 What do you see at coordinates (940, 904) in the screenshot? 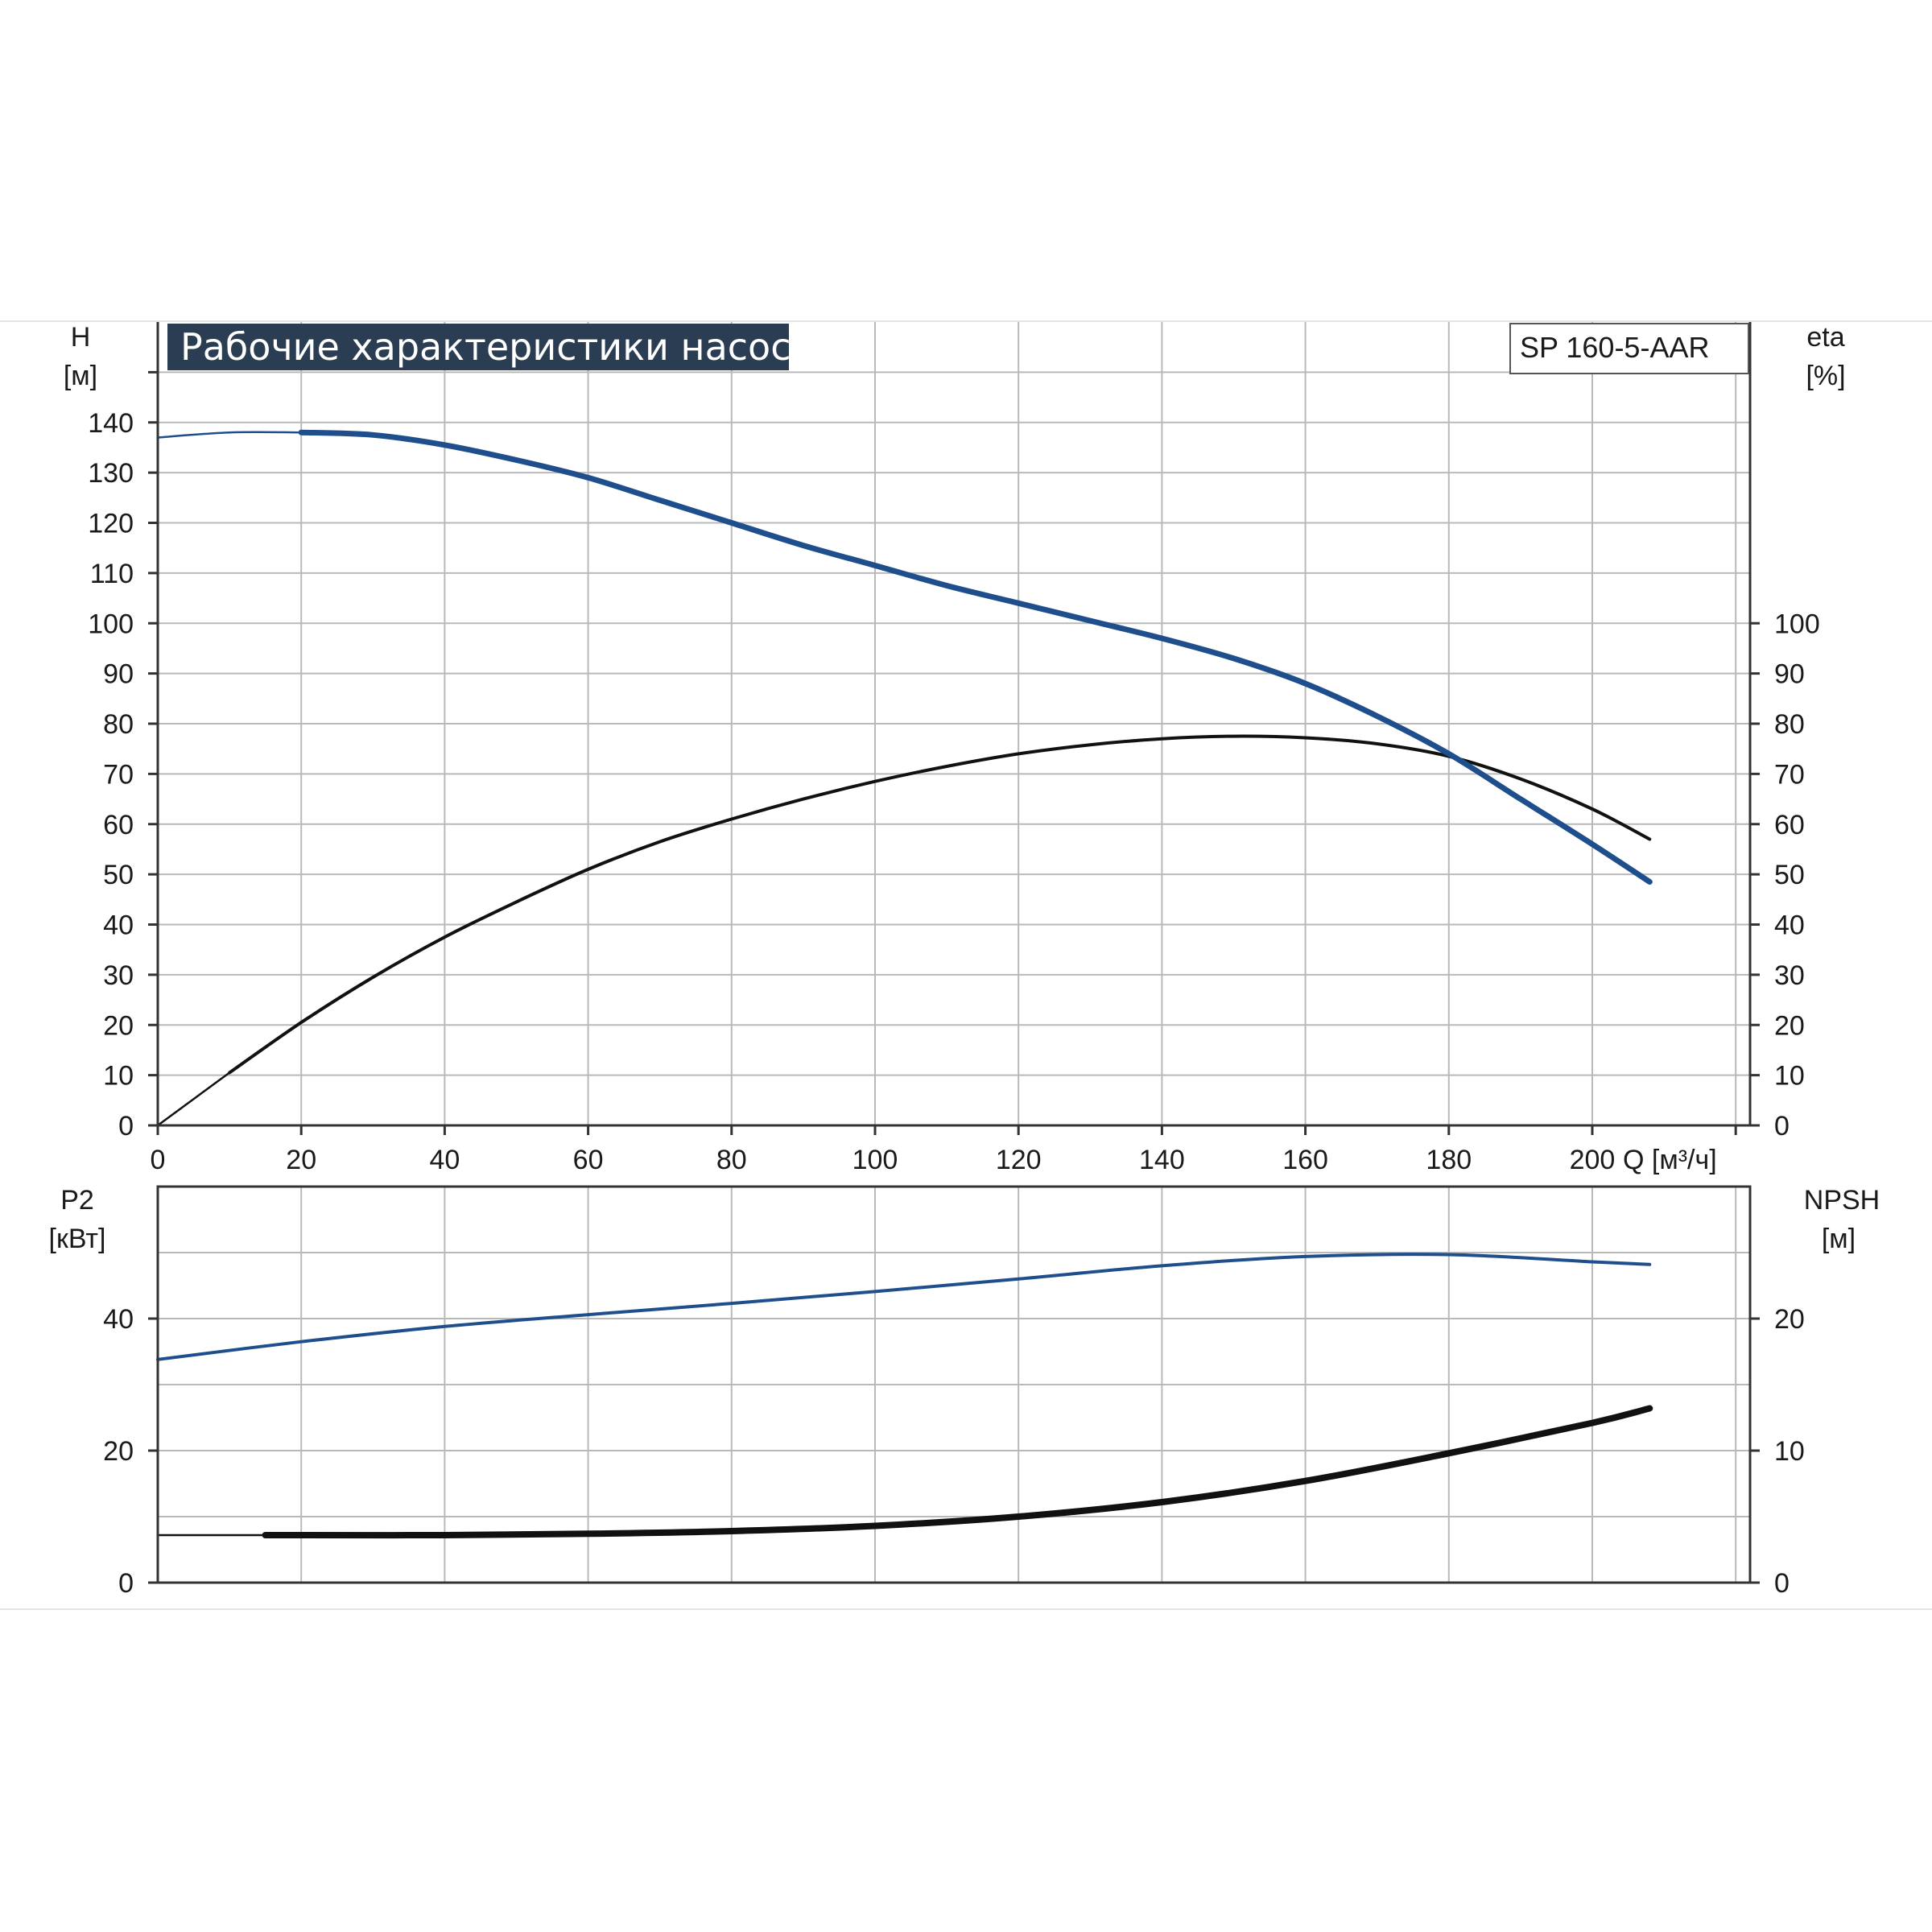
I see `series-eta-line` at bounding box center [940, 904].